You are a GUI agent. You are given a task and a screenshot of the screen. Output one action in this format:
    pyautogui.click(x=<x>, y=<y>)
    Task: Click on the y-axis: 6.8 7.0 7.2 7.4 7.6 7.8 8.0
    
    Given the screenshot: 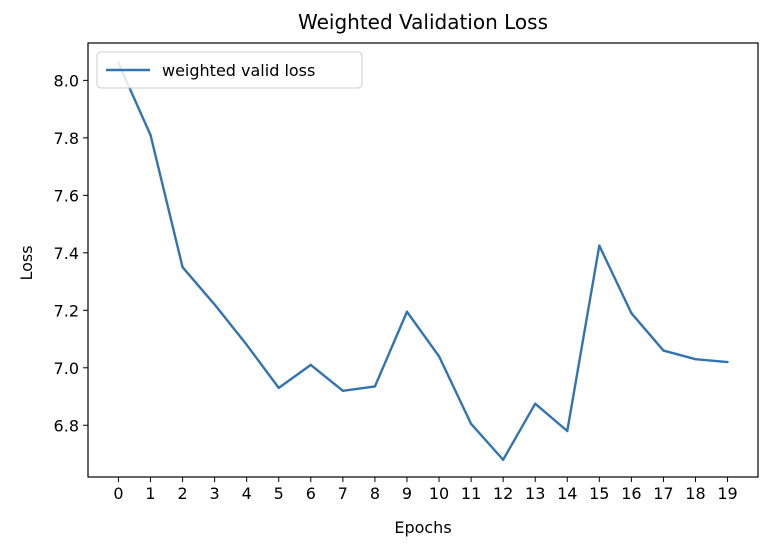 What is the action you would take?
    pyautogui.click(x=71, y=253)
    